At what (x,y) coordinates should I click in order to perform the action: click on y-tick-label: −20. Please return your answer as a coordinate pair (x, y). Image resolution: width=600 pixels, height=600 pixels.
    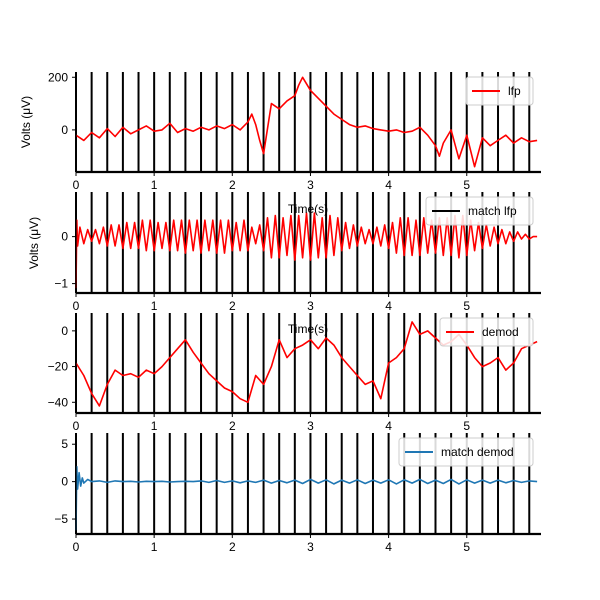
    Looking at the image, I should click on (58, 367).